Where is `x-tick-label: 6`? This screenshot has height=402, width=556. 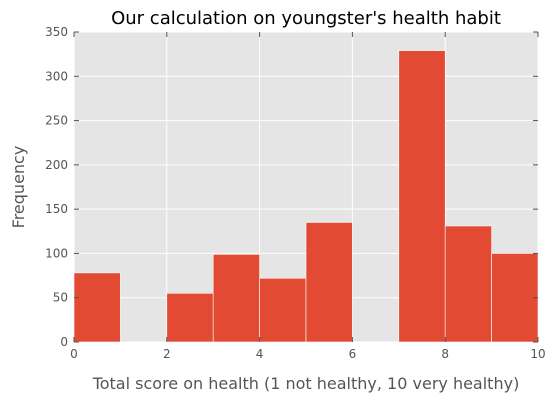
x-tick-label: 6 is located at coordinates (353, 354).